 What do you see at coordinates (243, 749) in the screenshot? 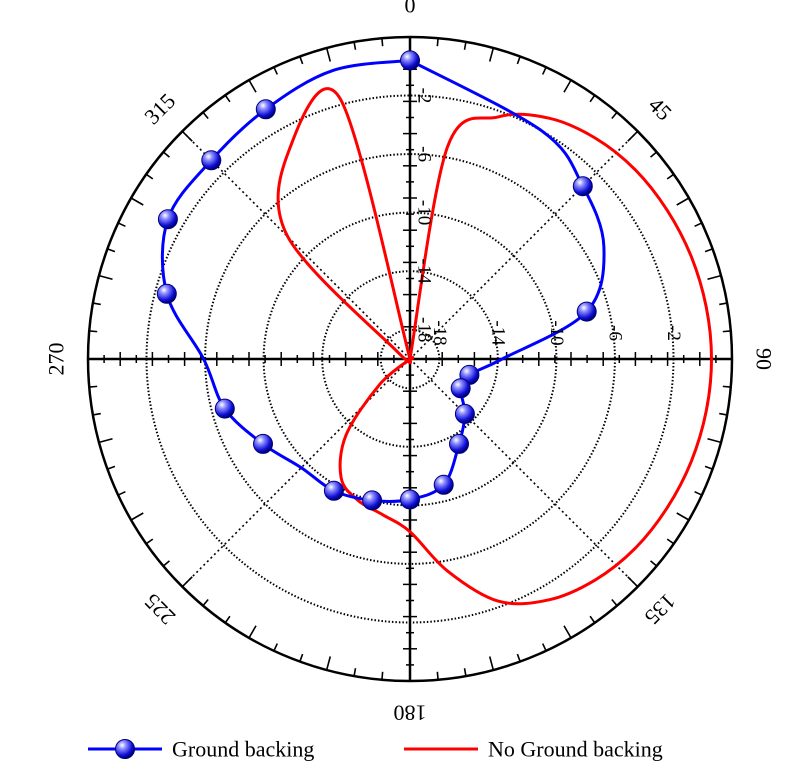
I see `legend-label: Ground backing` at bounding box center [243, 749].